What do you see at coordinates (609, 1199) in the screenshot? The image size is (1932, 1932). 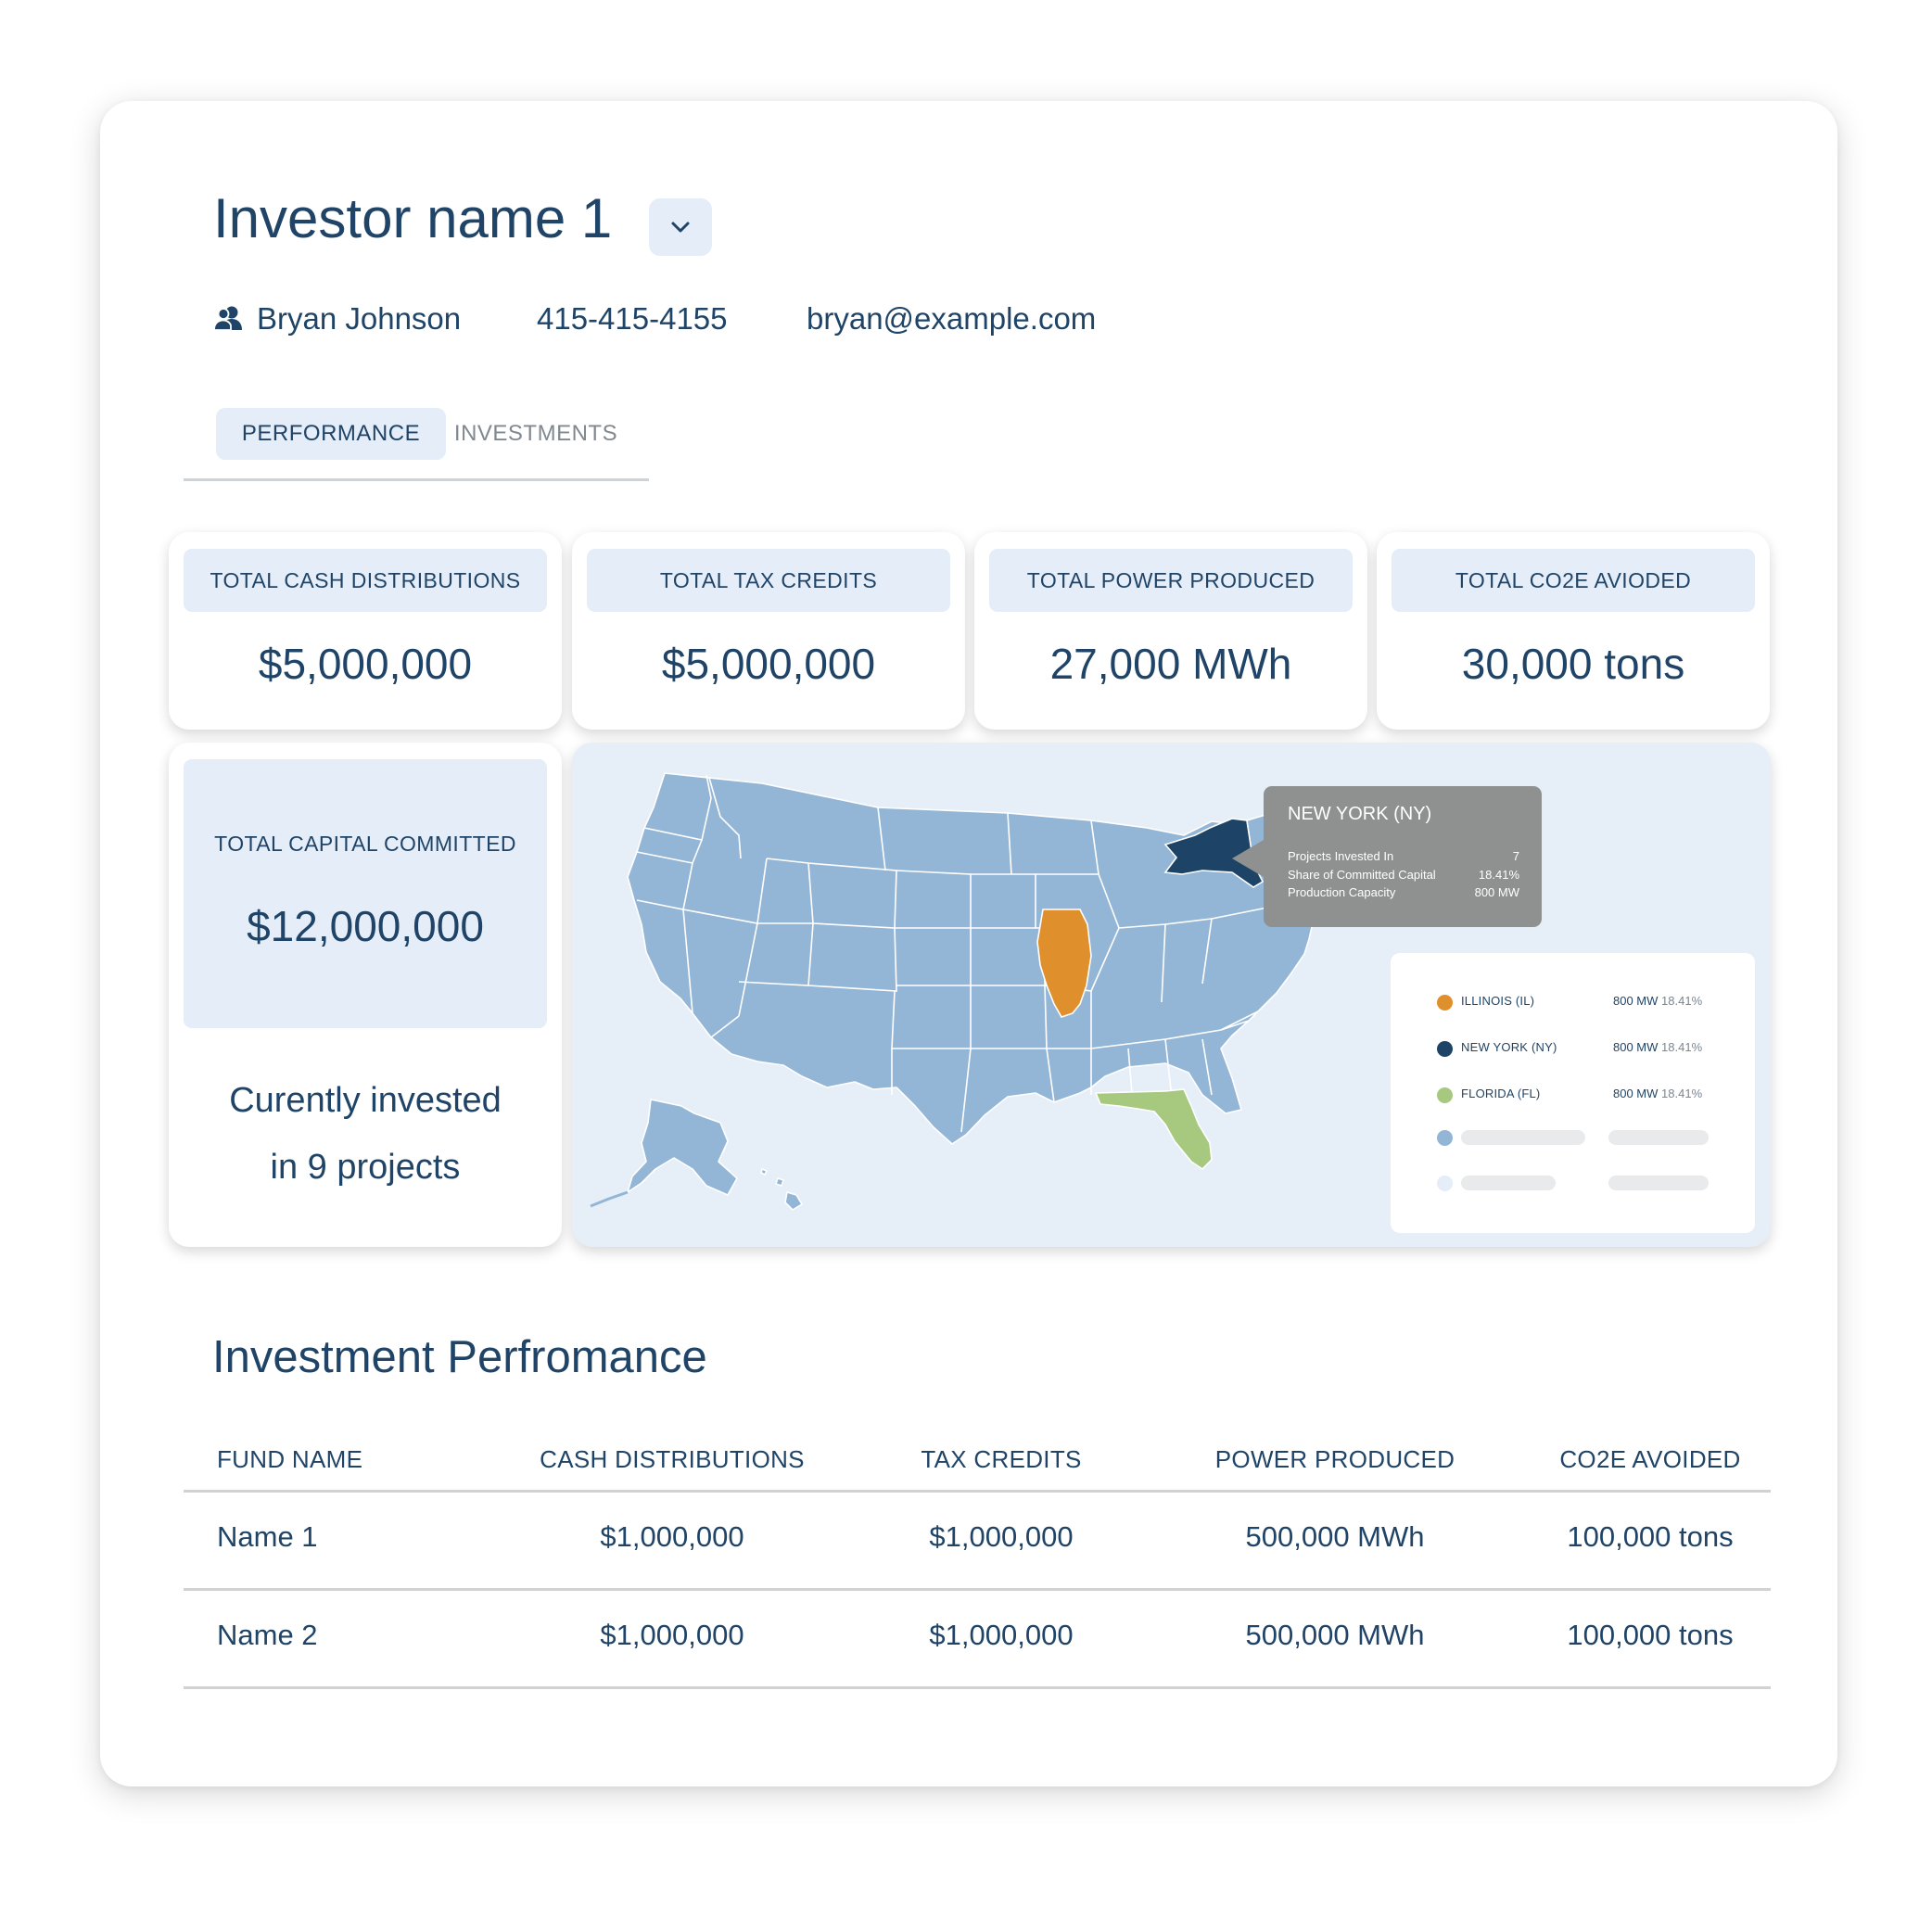 I see `alaska-island-chain` at bounding box center [609, 1199].